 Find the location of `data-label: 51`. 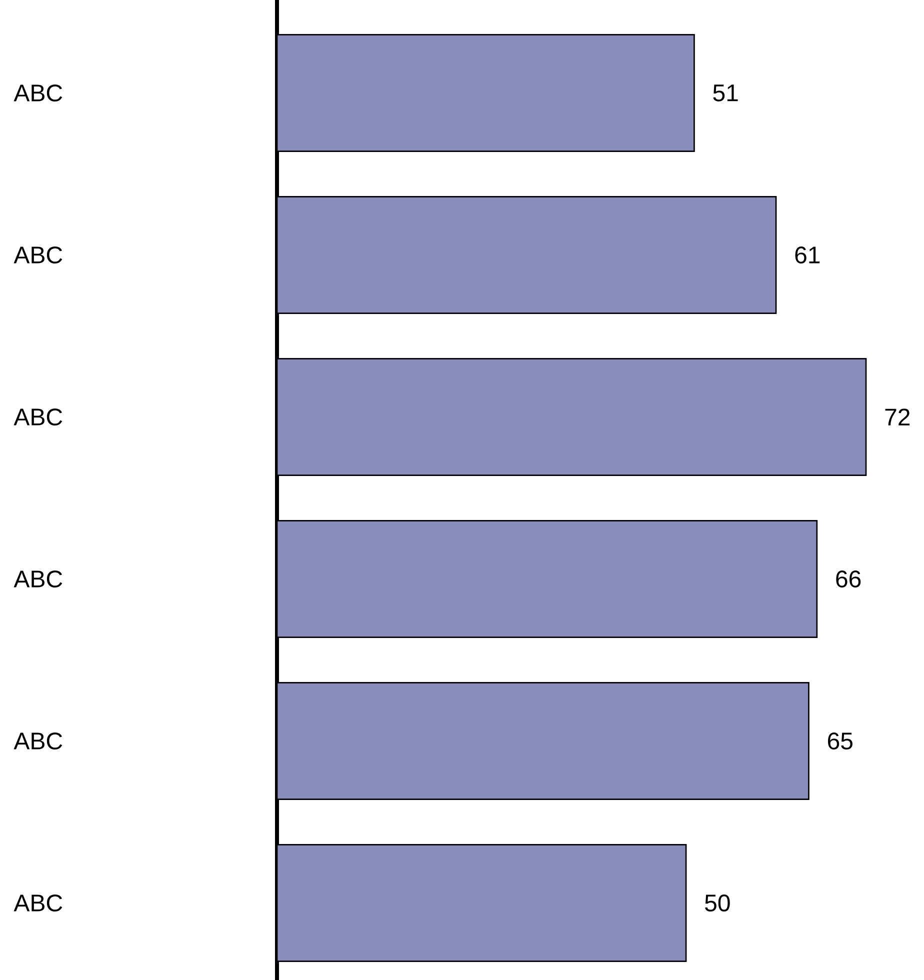

data-label: 51 is located at coordinates (725, 93).